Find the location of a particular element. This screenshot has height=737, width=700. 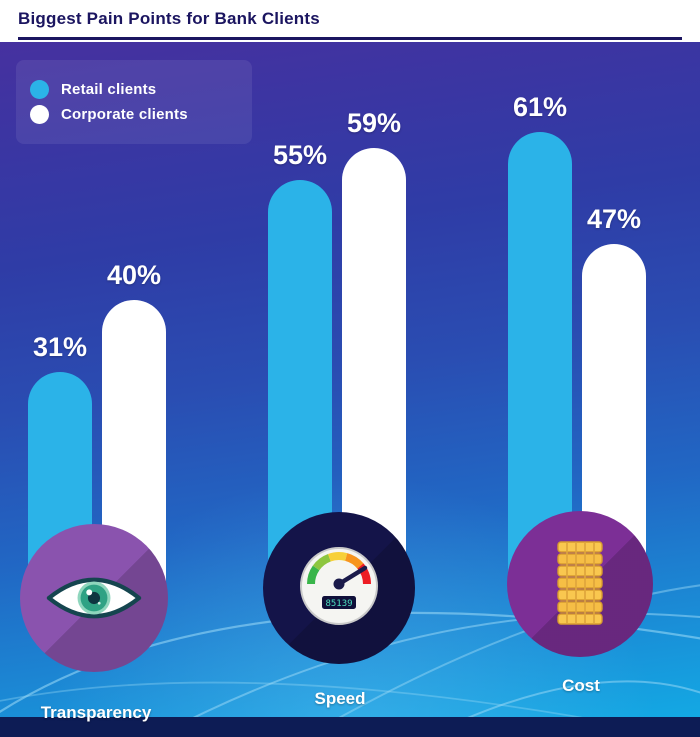

legend: Retail clients Corporate clients is located at coordinates (134, 102).